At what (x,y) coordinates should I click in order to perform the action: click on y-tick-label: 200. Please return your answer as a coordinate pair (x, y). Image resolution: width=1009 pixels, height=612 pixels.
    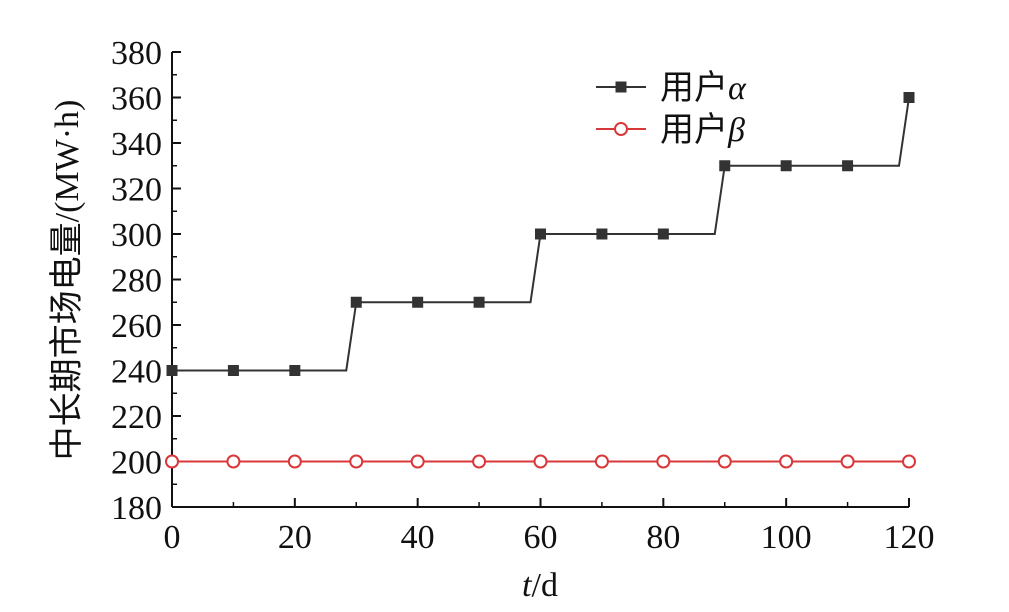
    Looking at the image, I should click on (136, 463).